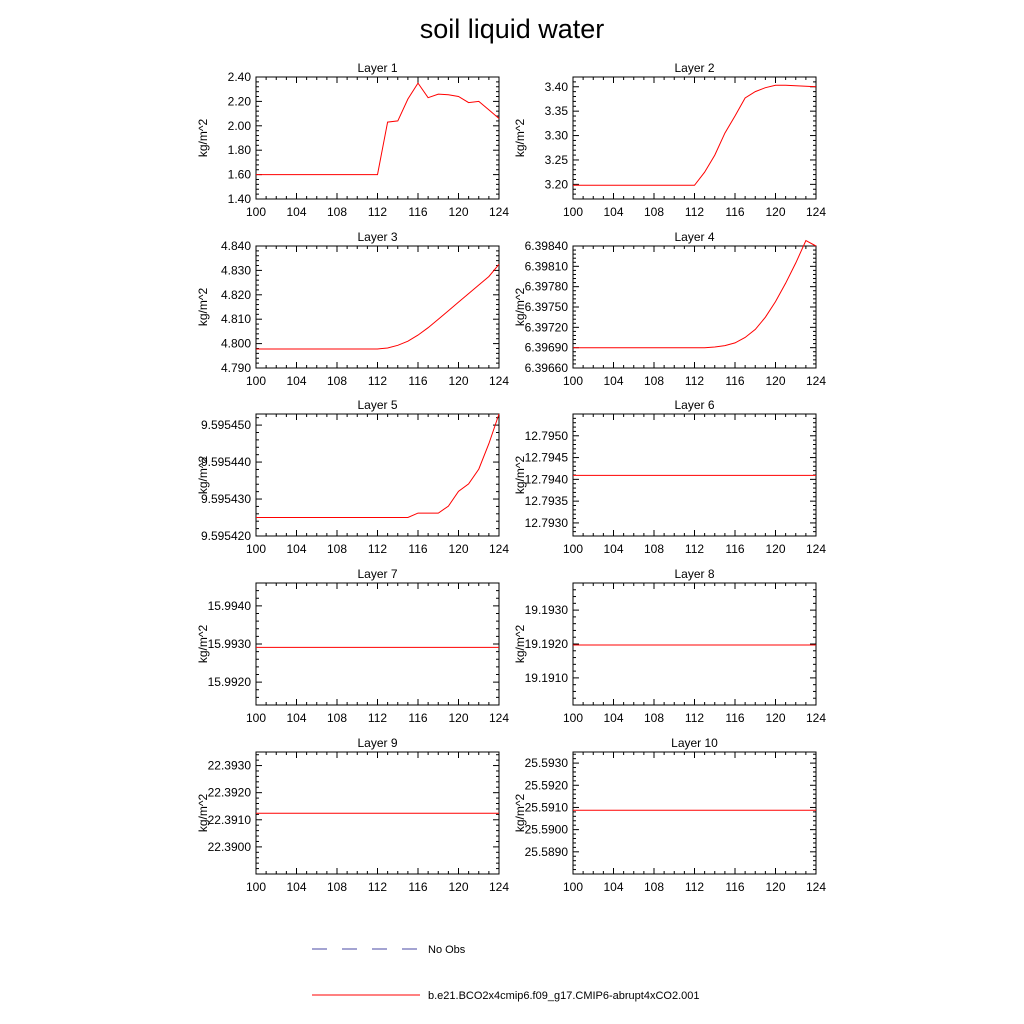 This screenshot has width=1024, height=1024. Describe the element at coordinates (236, 344) in the screenshot. I see `y-tick-label: 4.800` at that location.